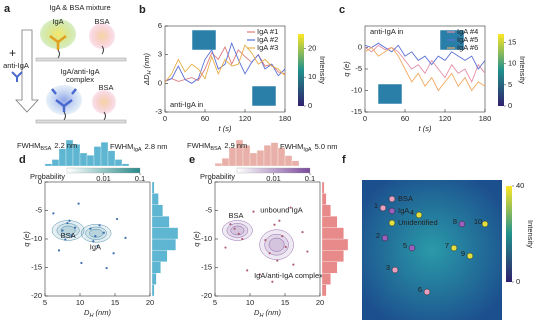 Image resolution: width=550 pixels, height=328 pixels. I want to click on x-tick-label: 5, so click(45, 302).